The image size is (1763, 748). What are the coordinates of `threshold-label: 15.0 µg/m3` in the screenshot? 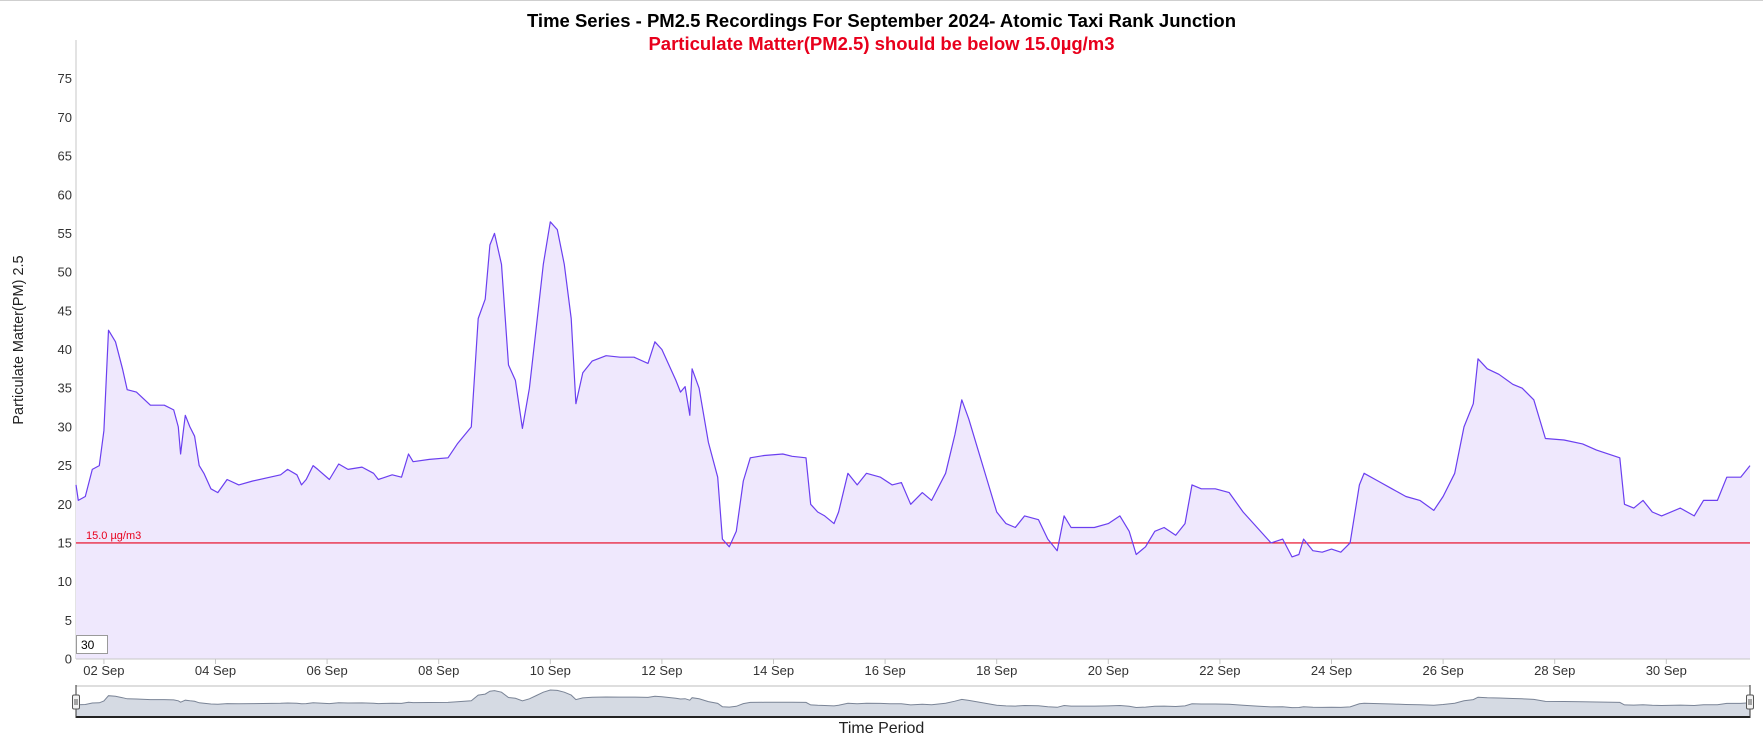 It's located at (113, 536).